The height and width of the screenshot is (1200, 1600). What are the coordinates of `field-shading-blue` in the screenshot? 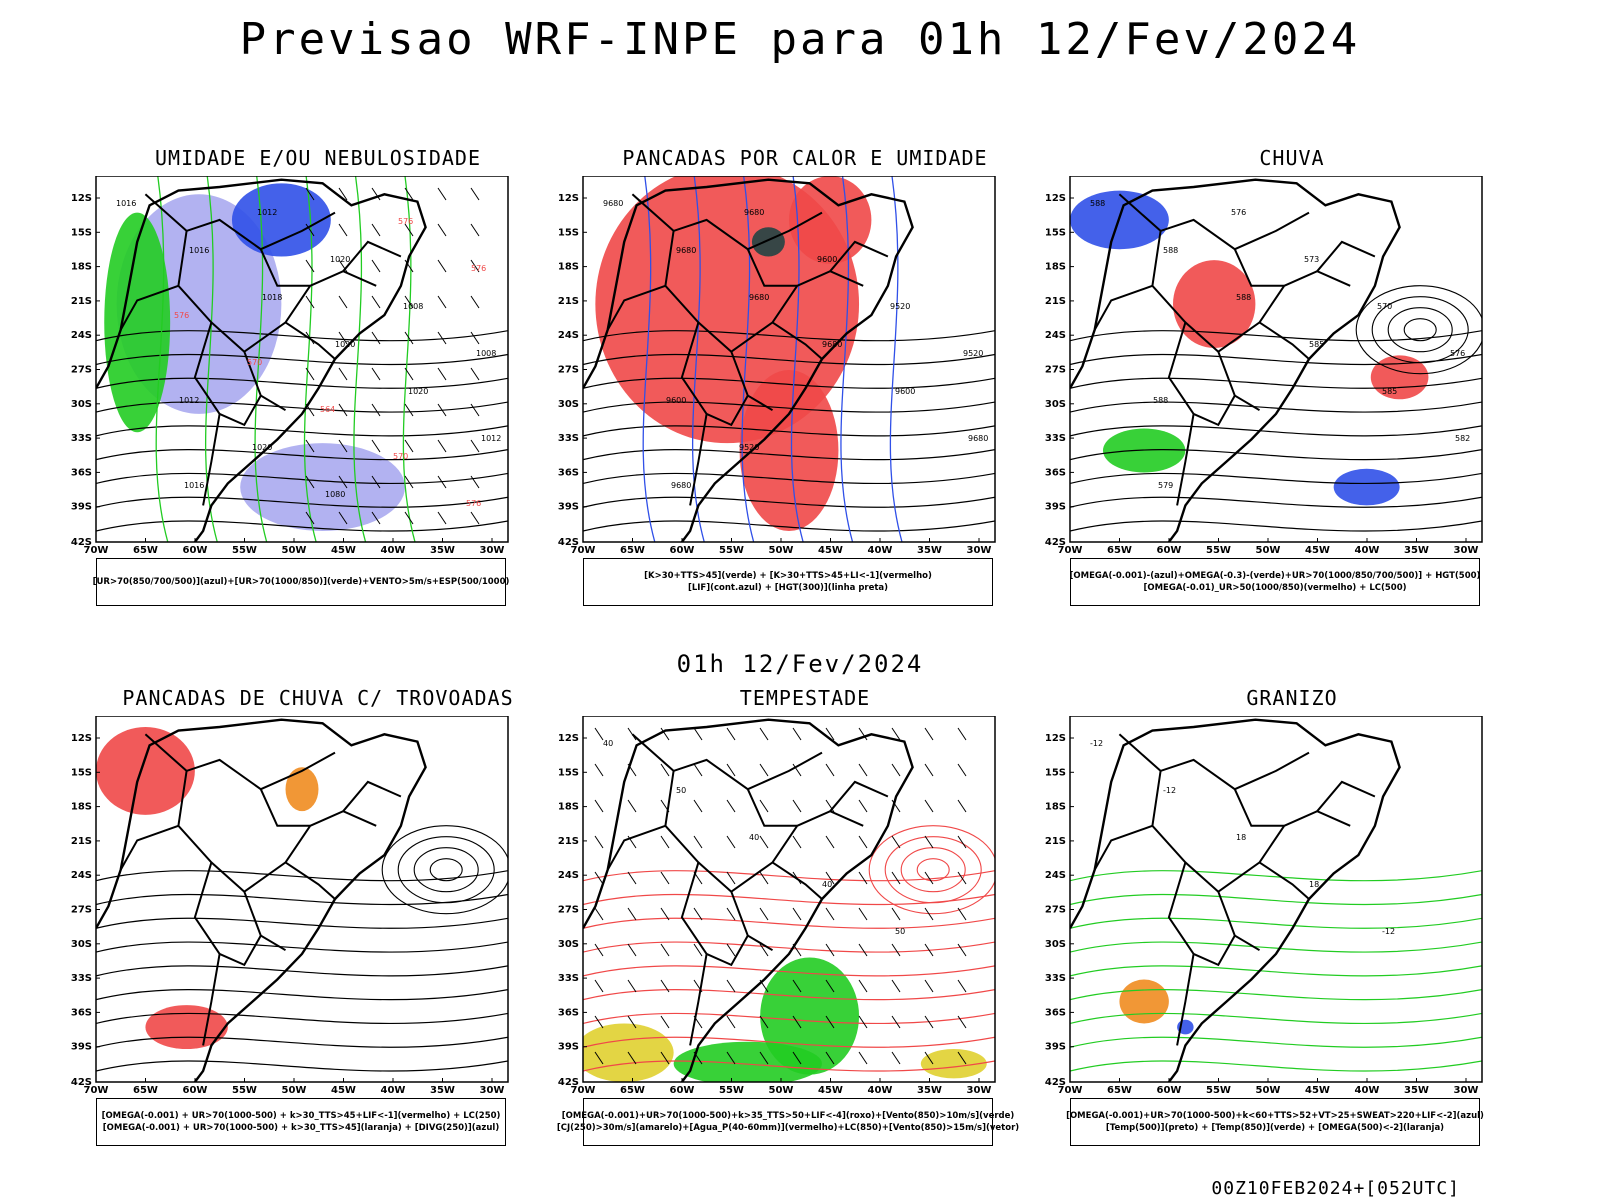 It's located at (1366, 487).